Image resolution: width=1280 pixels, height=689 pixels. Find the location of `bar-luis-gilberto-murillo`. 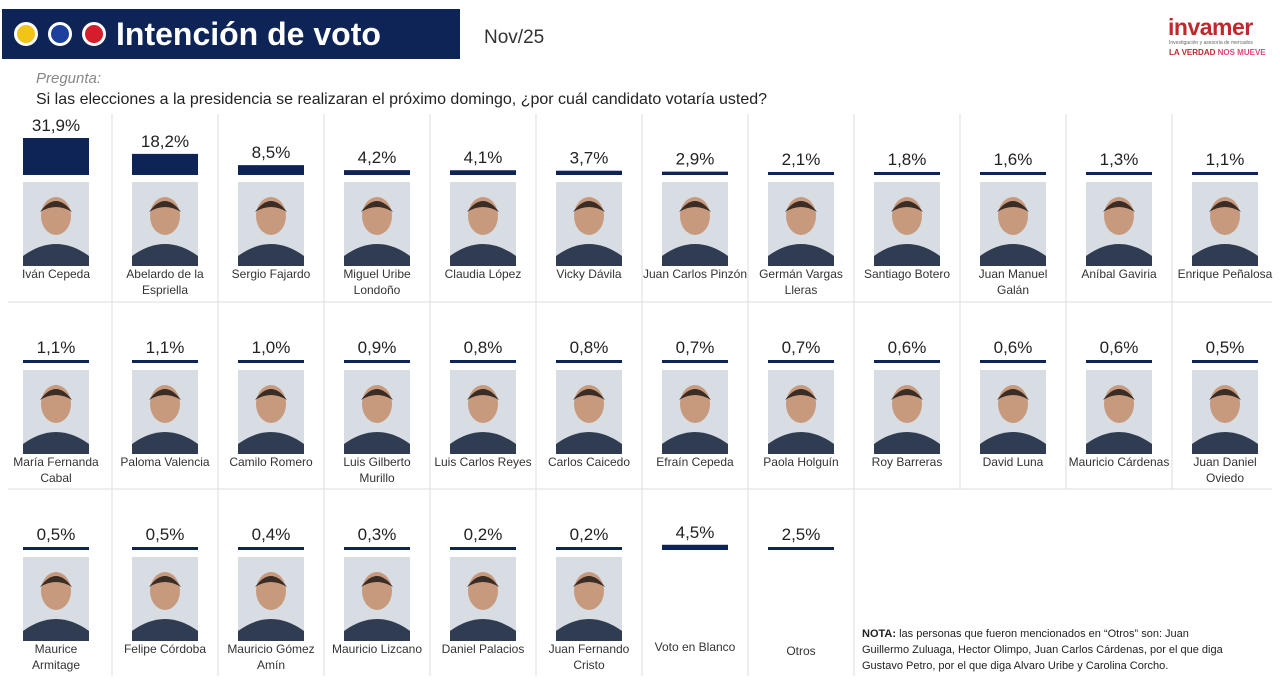

bar-luis-gilberto-murillo is located at coordinates (377, 361).